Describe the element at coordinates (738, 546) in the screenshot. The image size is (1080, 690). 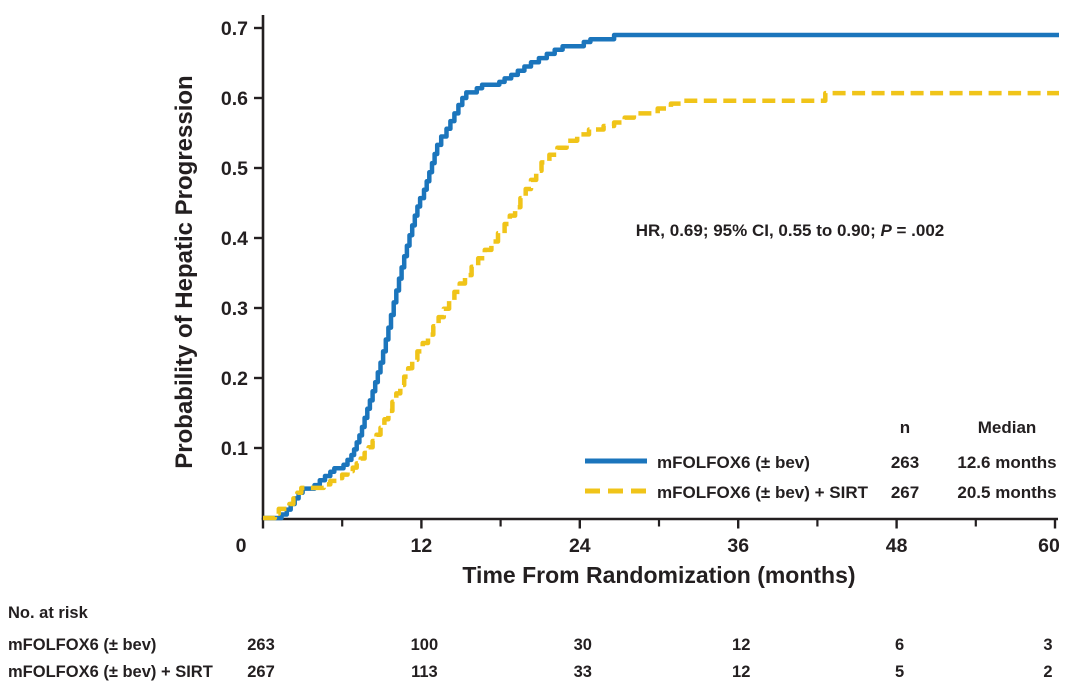
I see `x-tick-label: 36` at that location.